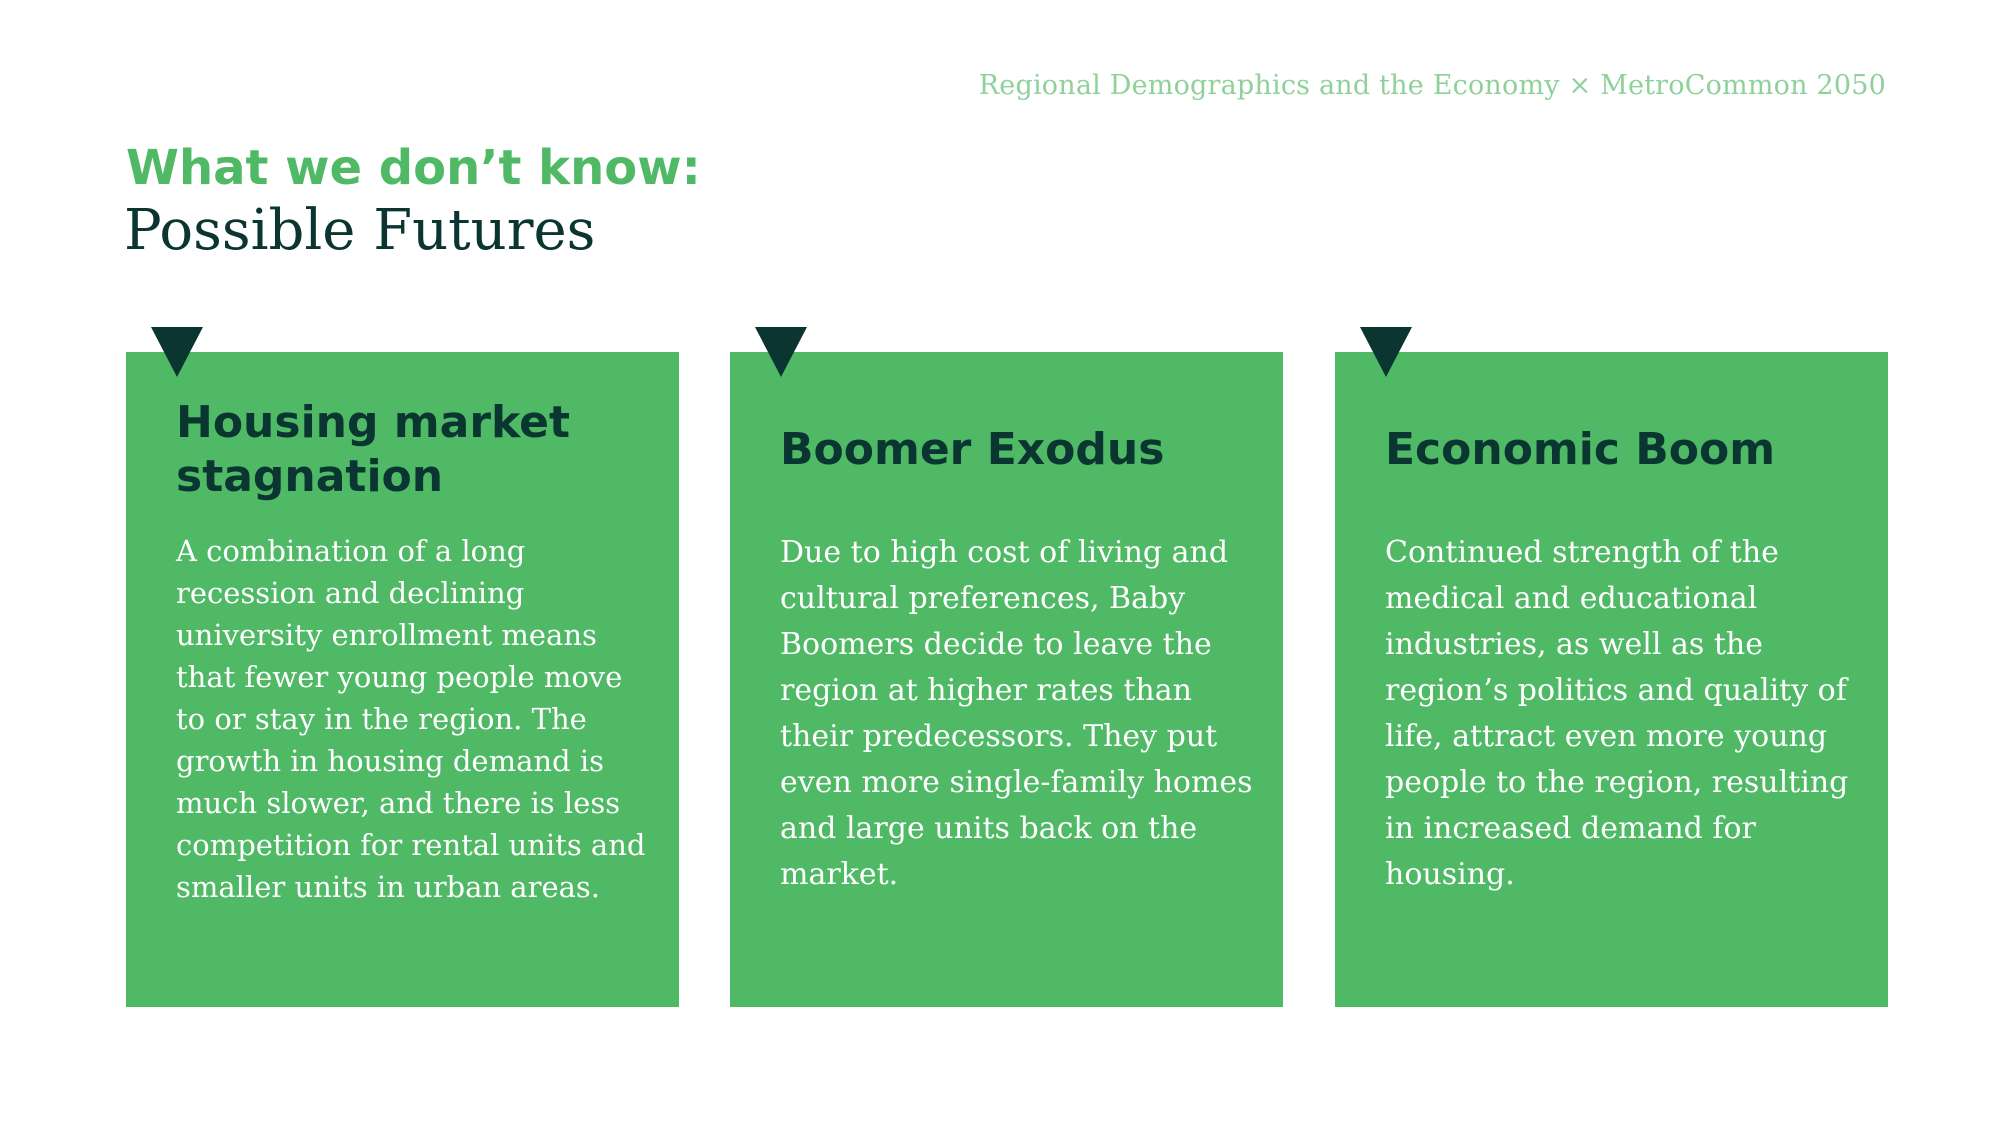 This screenshot has height=1125, width=2000. I want to click on heading-kicker: What we don’t know:, so click(413, 168).